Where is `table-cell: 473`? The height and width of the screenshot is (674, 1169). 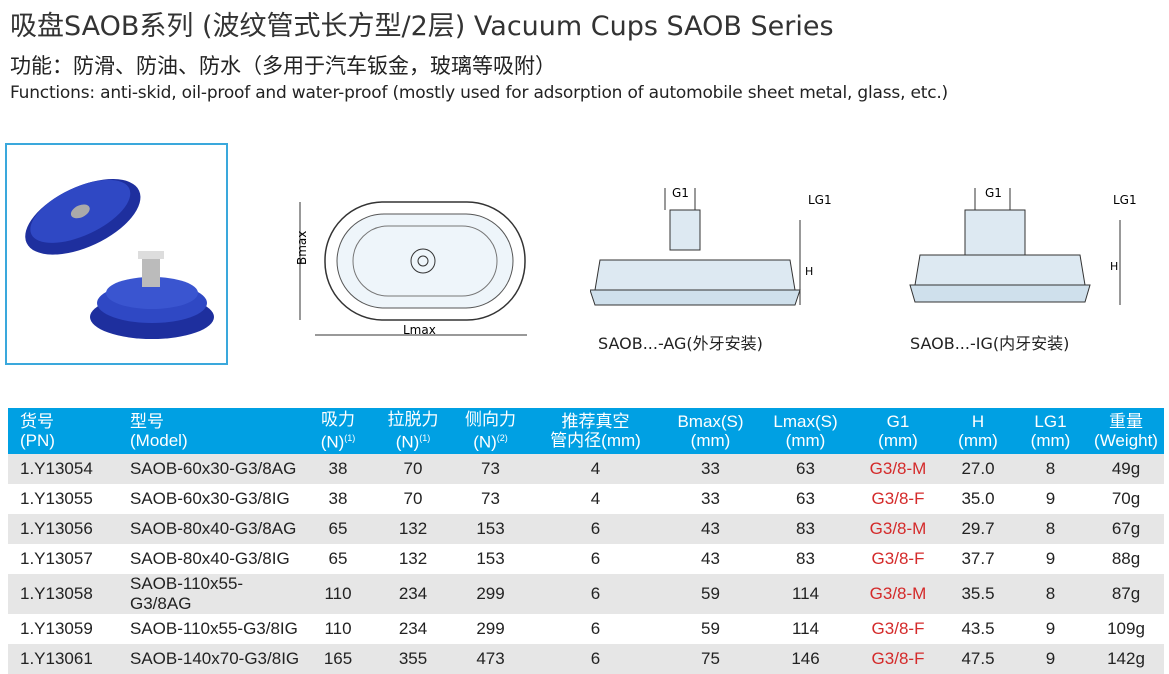
table-cell: 473 is located at coordinates (490, 658).